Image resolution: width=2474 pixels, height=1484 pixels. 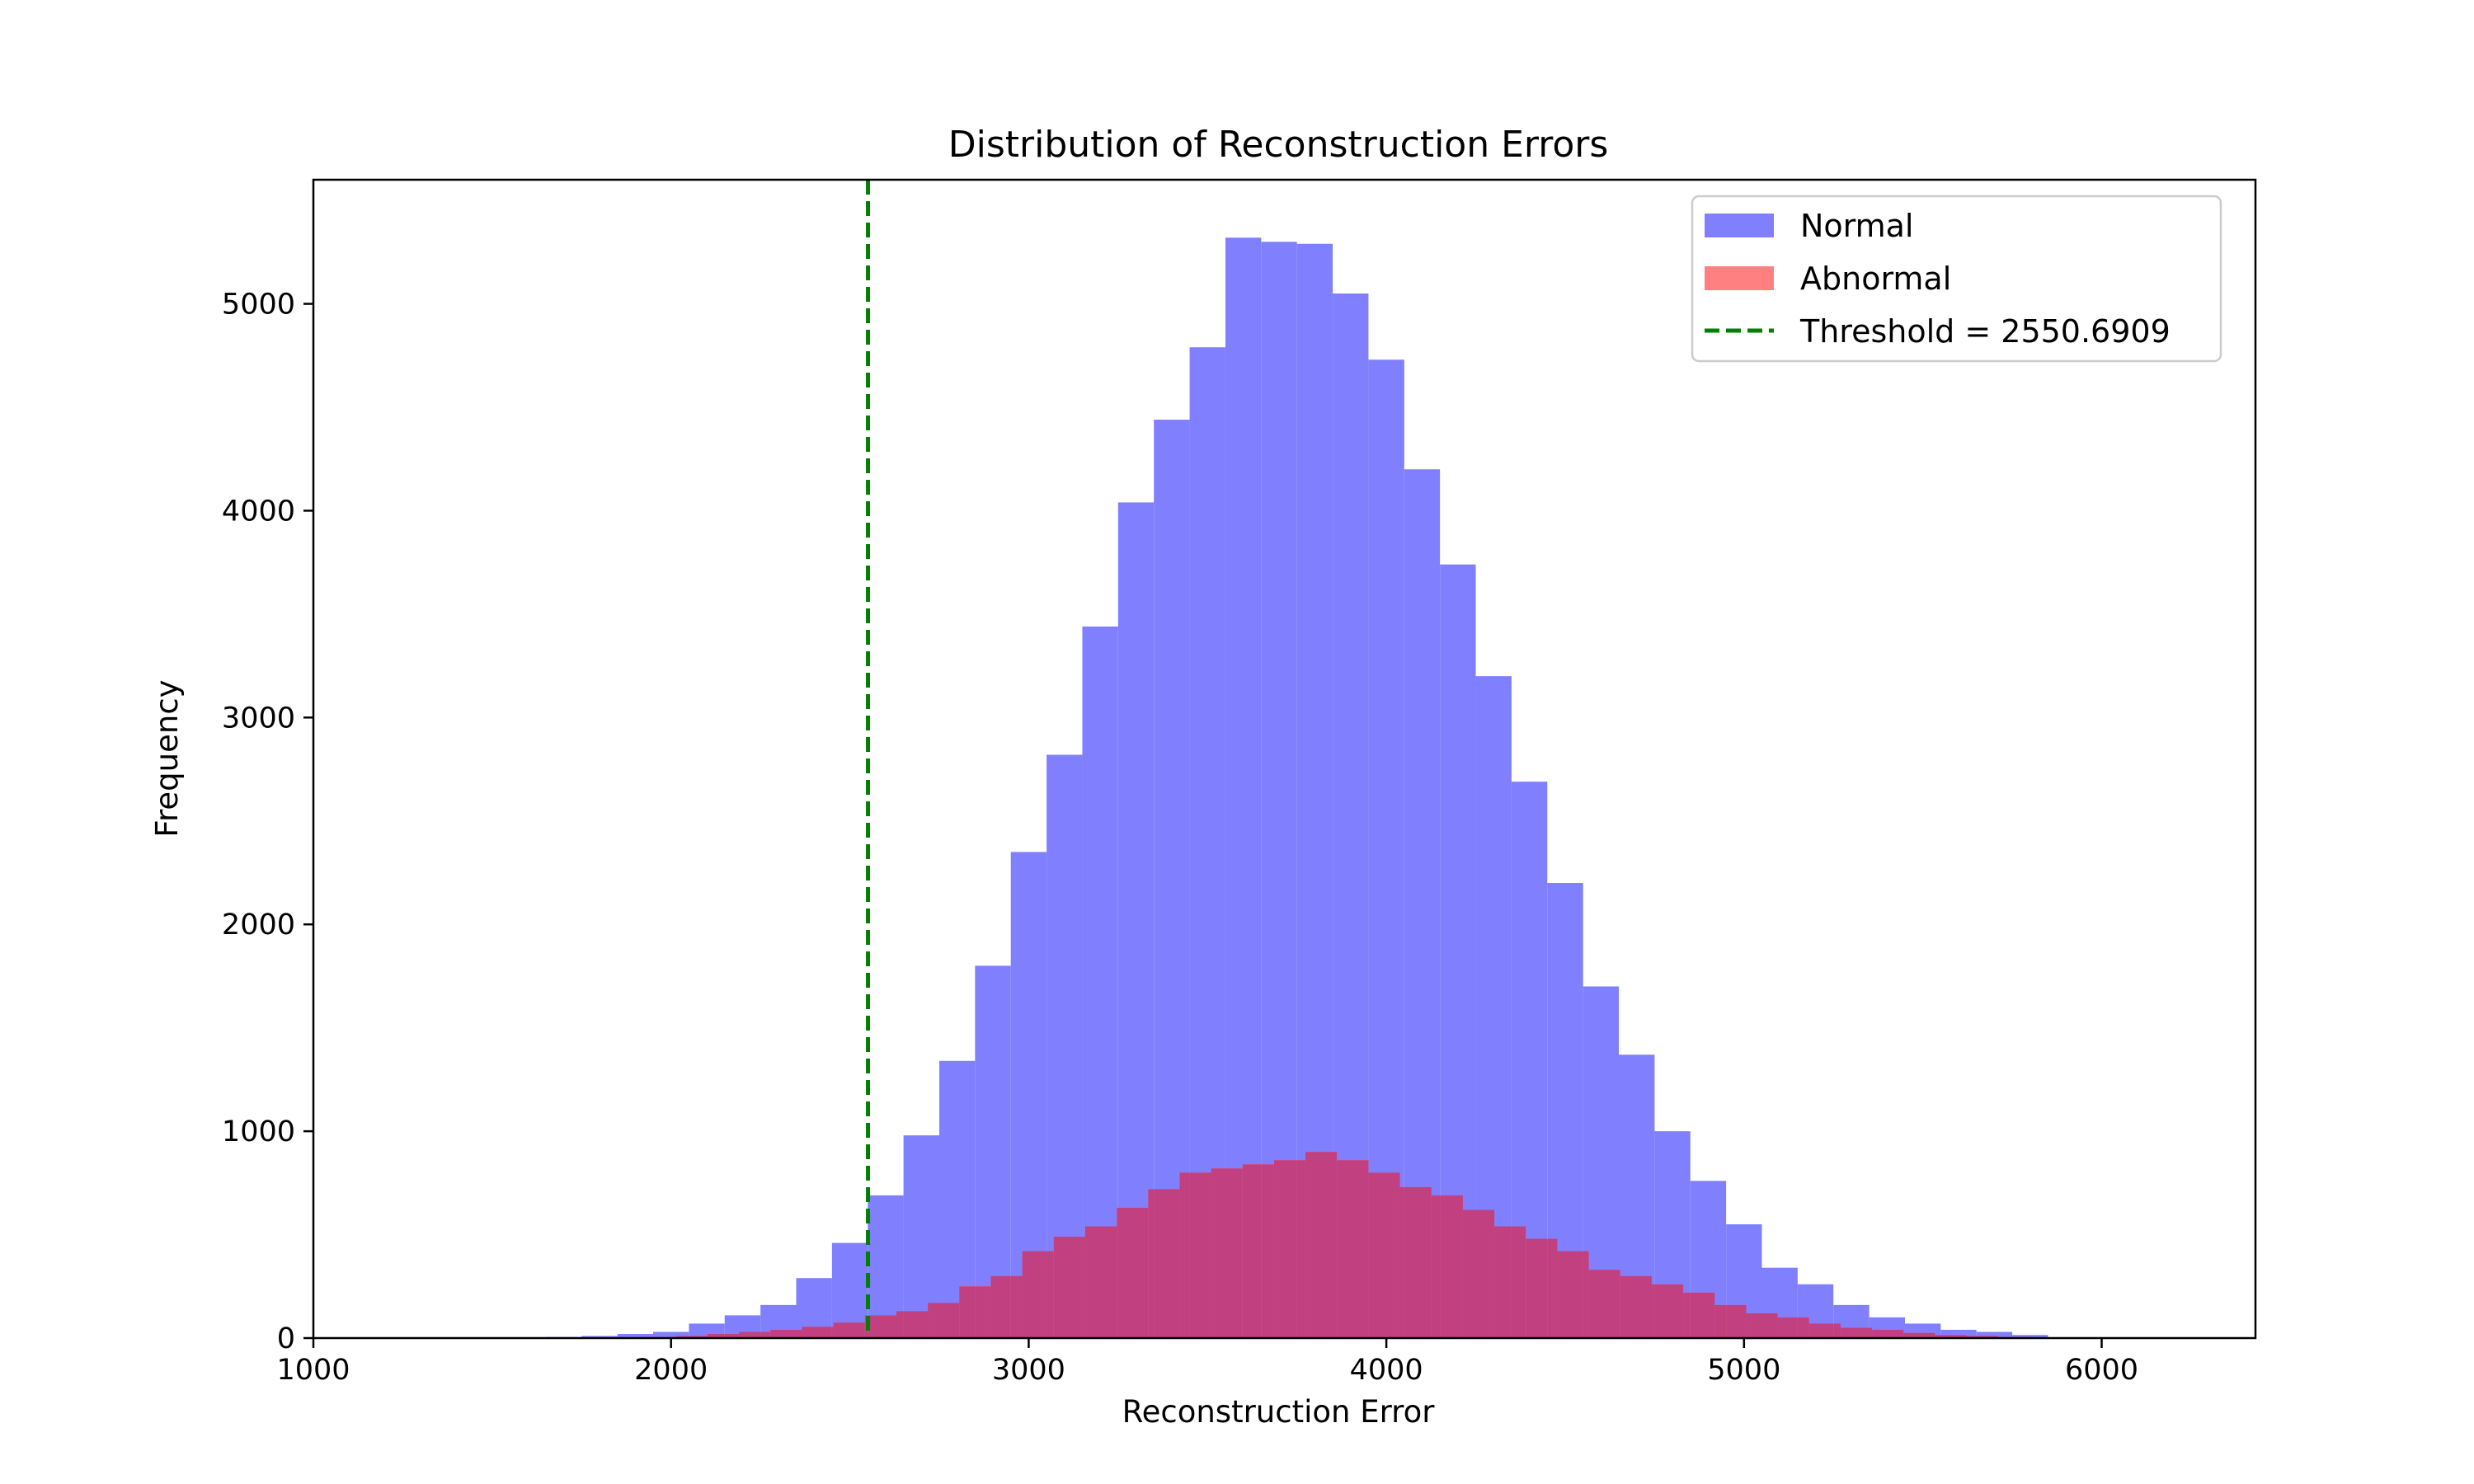 I want to click on legend-box, so click(x=1956, y=279).